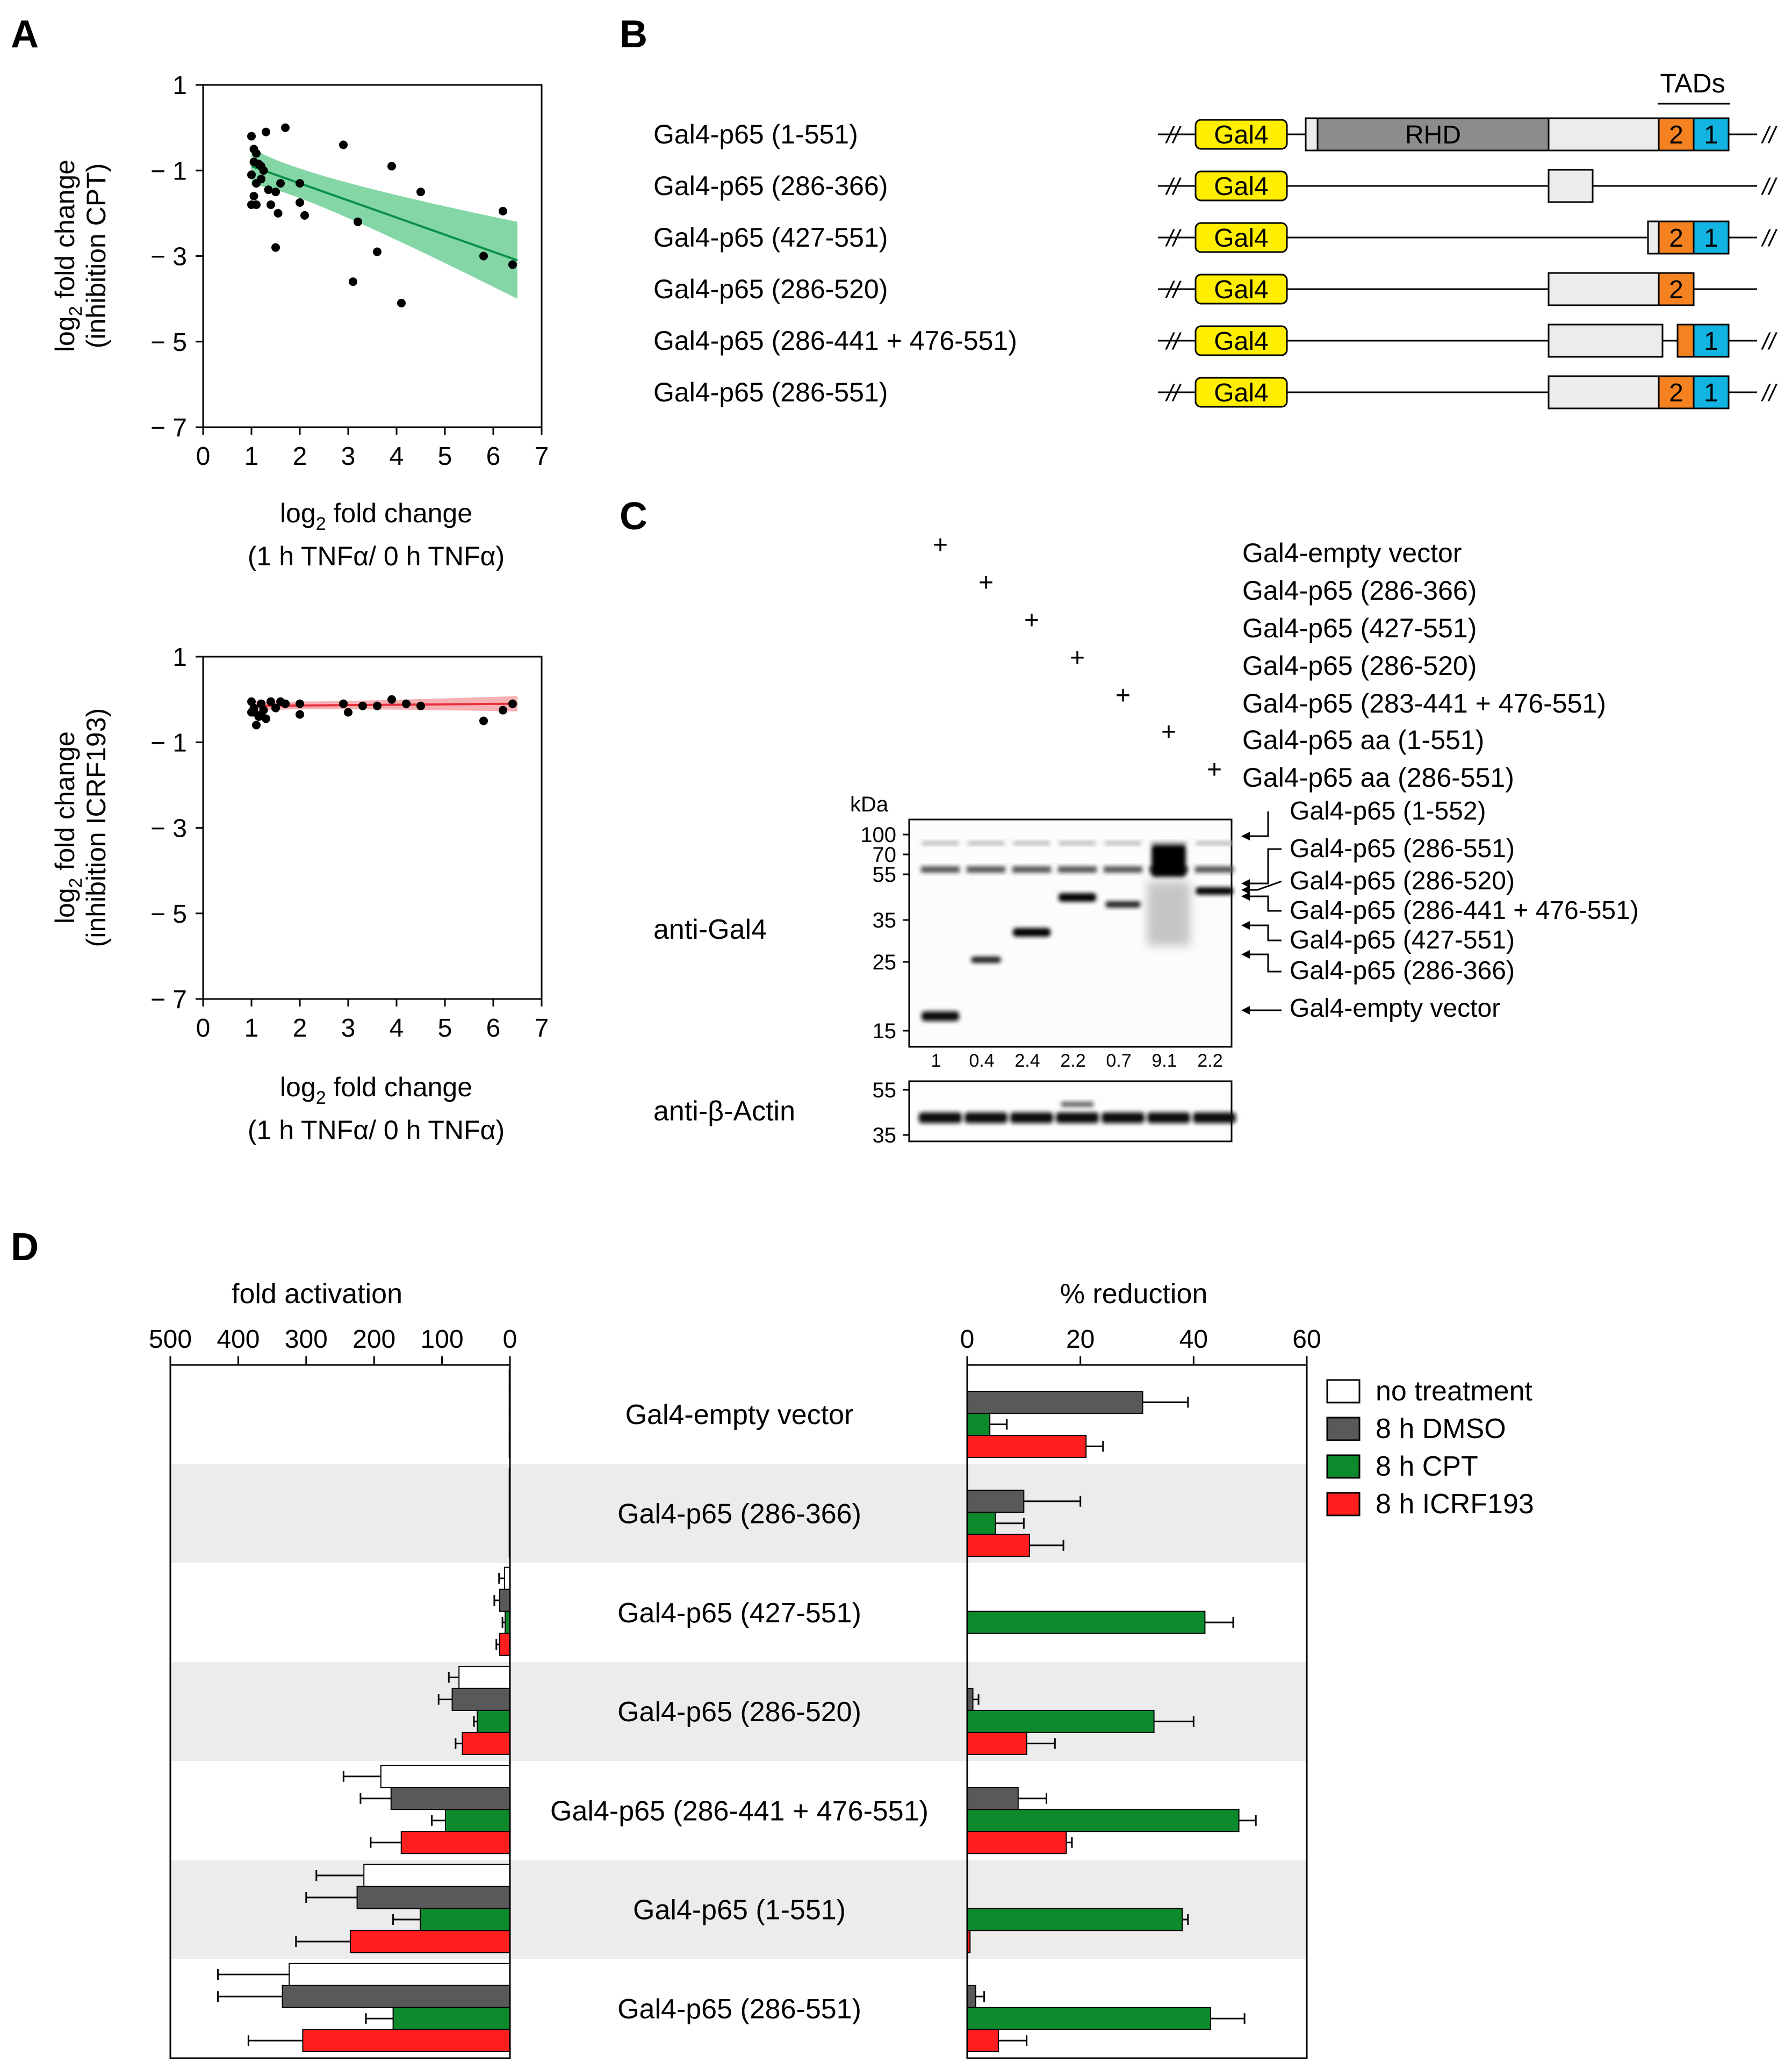  What do you see at coordinates (442, 1339) in the screenshot?
I see `fold-tick-label: 100` at bounding box center [442, 1339].